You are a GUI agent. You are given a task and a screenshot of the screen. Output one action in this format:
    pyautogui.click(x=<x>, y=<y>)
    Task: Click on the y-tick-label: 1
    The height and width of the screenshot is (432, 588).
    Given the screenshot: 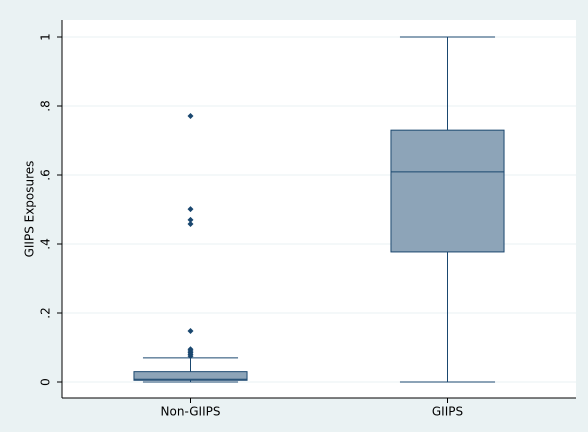 What is the action you would take?
    pyautogui.click(x=46, y=37)
    